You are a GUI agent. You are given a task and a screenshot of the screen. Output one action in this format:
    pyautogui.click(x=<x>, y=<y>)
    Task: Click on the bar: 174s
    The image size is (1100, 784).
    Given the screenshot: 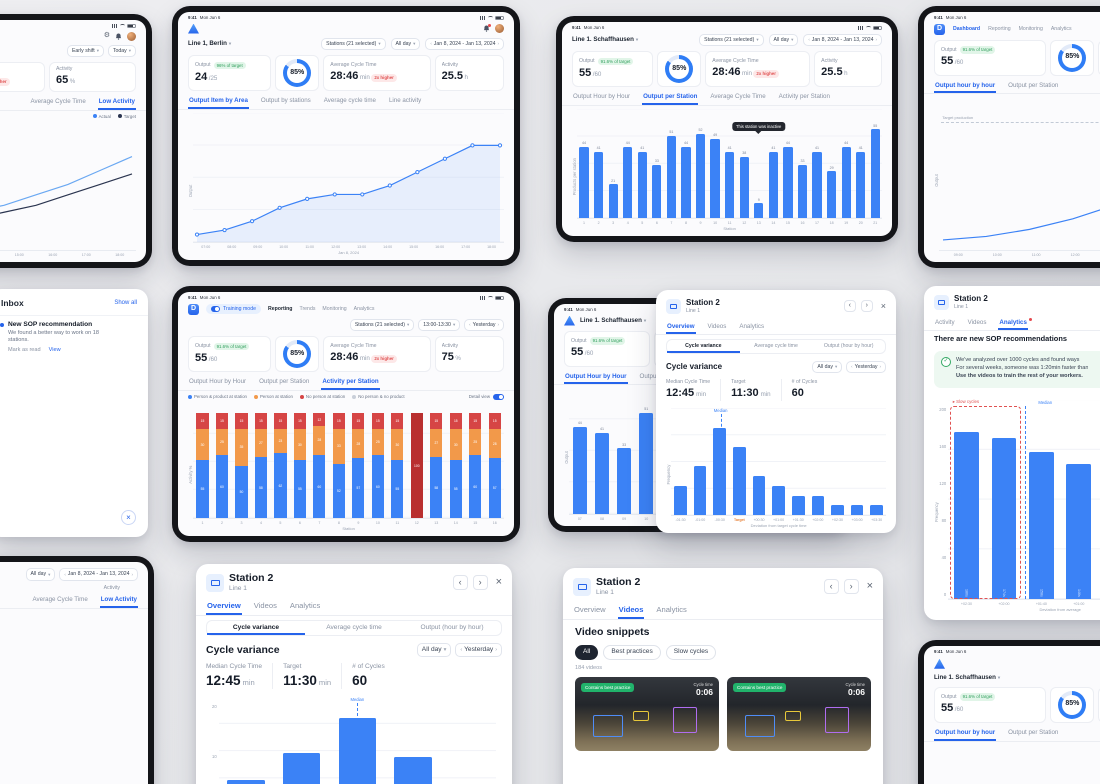 What is the action you would take?
    pyautogui.click(x=1004, y=518)
    